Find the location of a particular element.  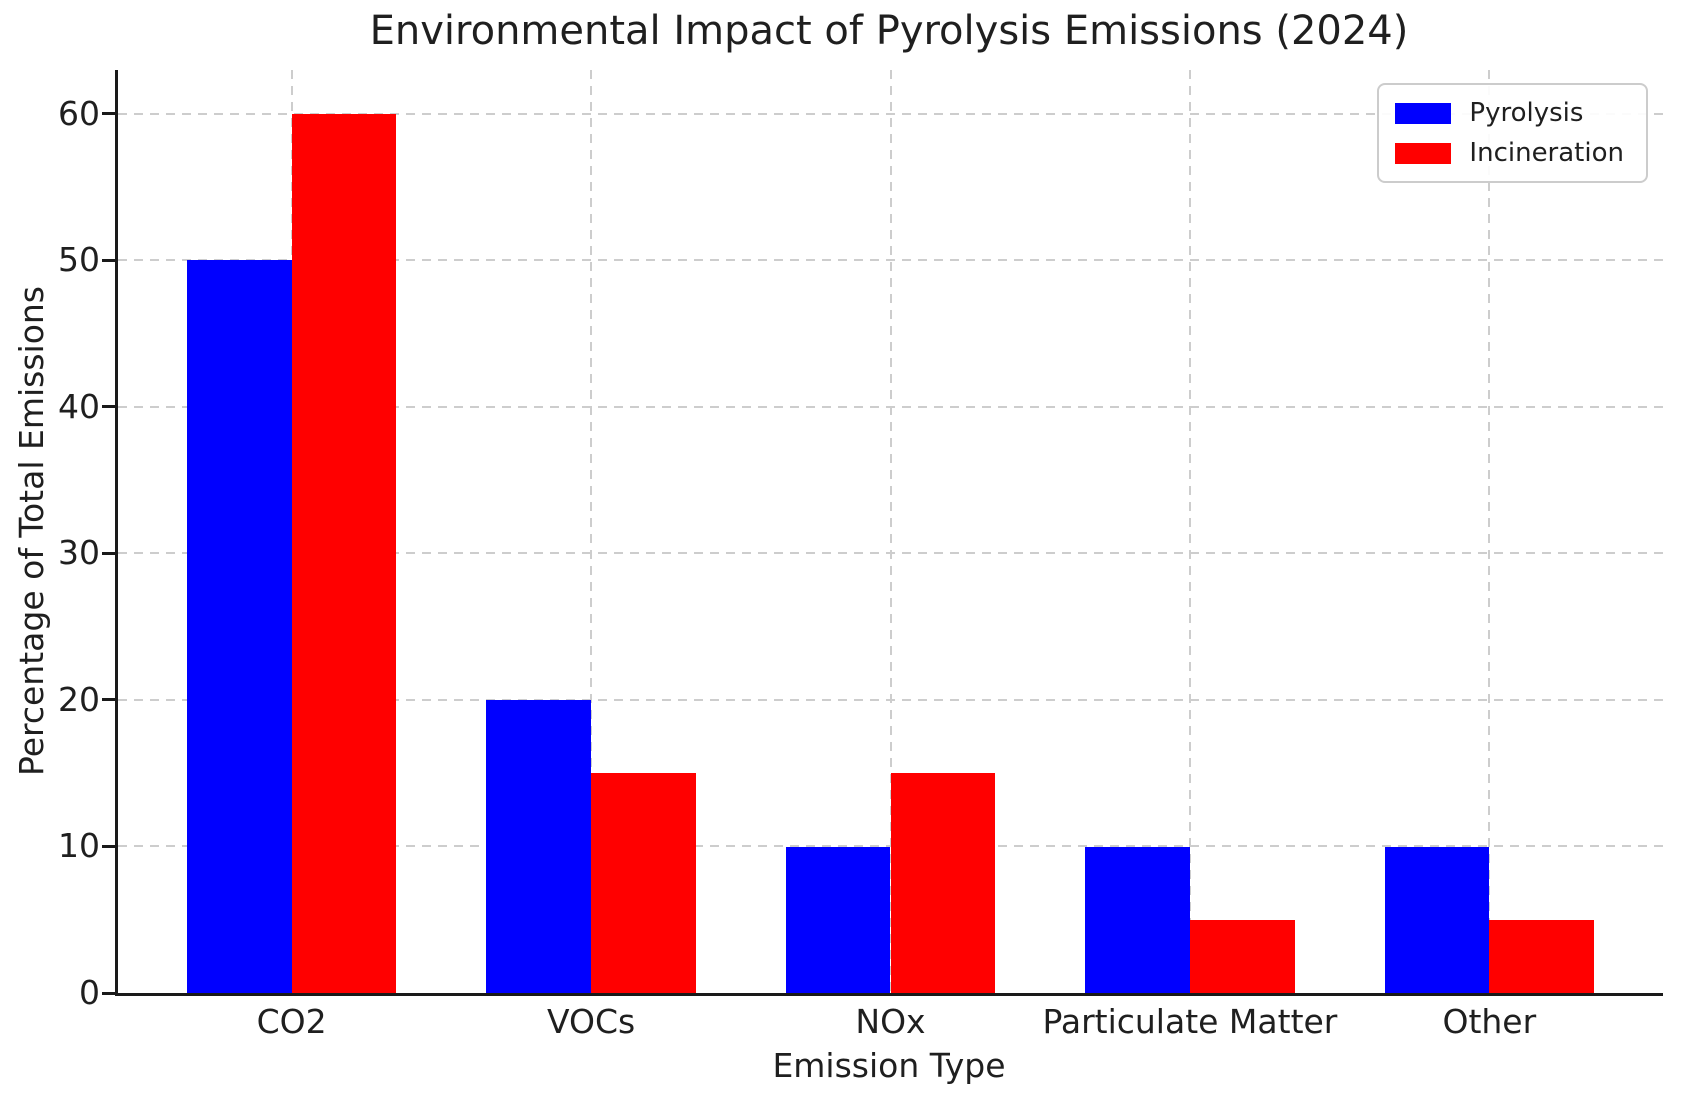

x-tick-label-1: VOCs is located at coordinates (591, 1021).